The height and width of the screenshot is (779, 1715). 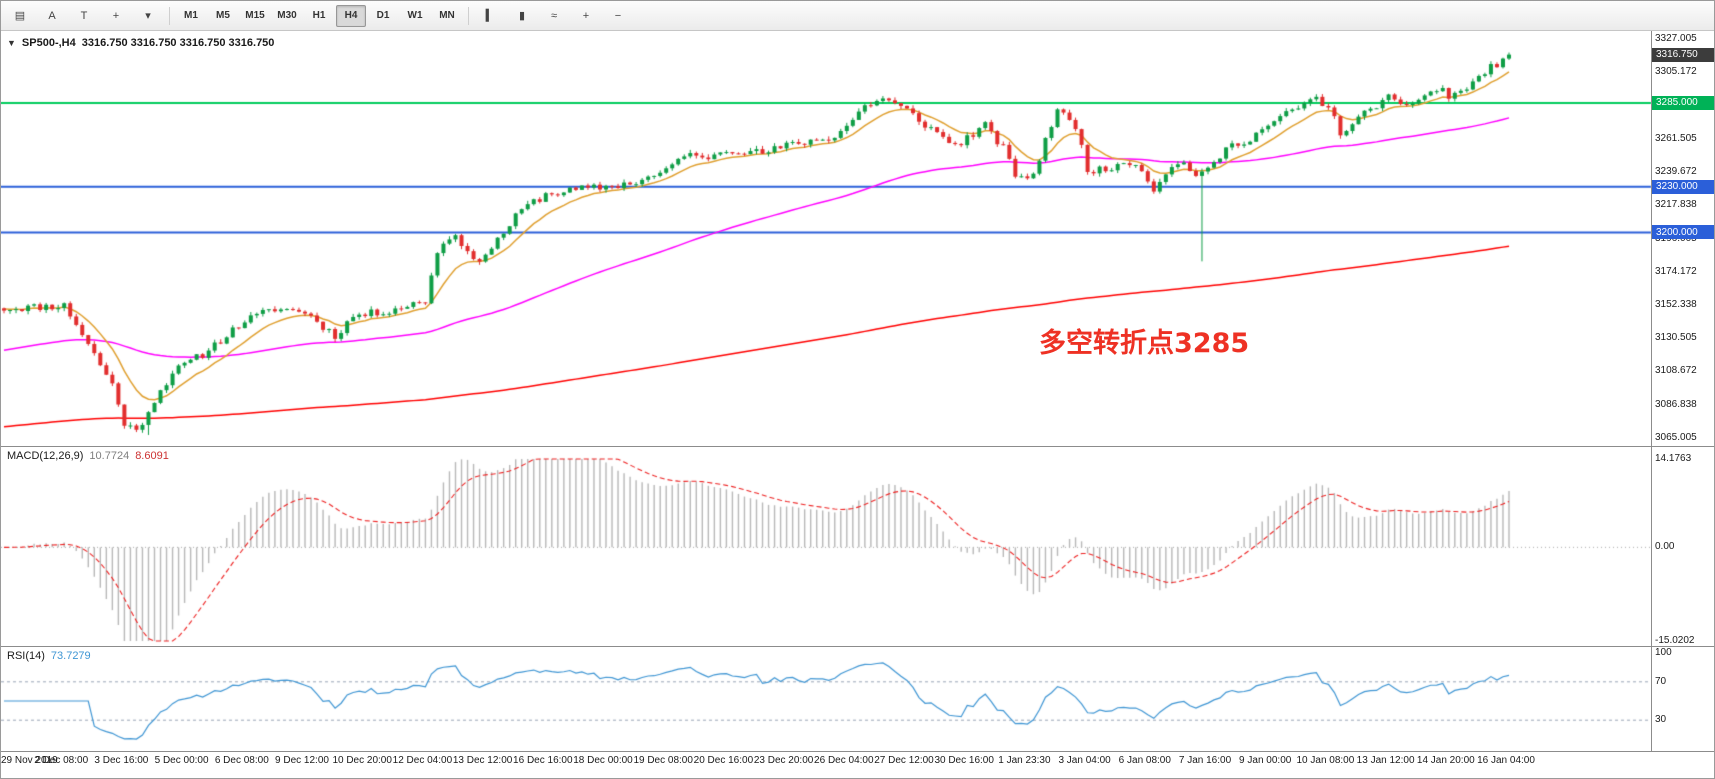 I want to click on main-toolbar: ▤ A T + ▾ M1 M5 M15 M30 H1 H4 D1 W1 MN ▍ ▮ ≈ + −, so click(x=857, y=16).